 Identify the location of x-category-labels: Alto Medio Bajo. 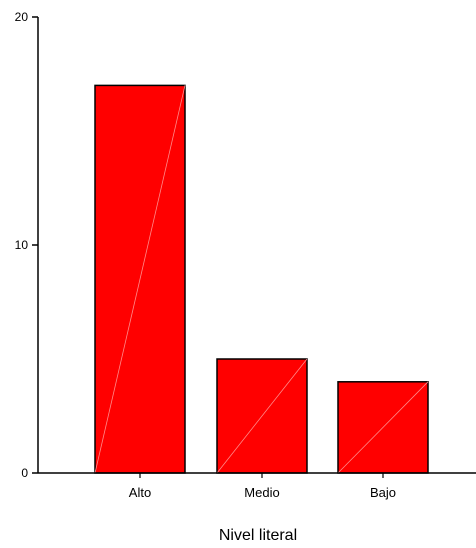
(262, 486).